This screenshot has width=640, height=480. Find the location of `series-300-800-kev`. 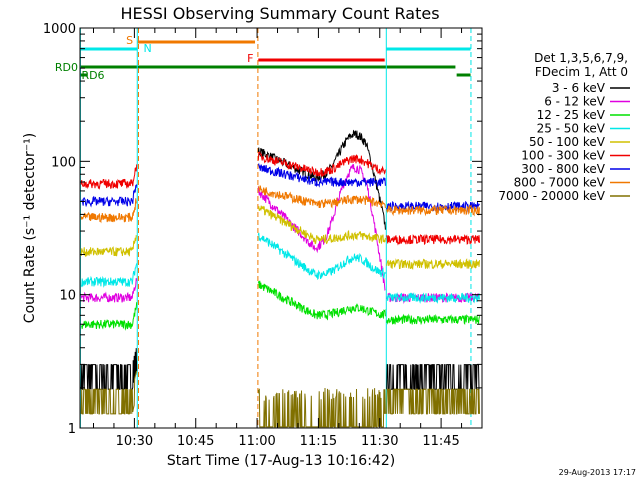

series-300-800-kev is located at coordinates (280, 187).